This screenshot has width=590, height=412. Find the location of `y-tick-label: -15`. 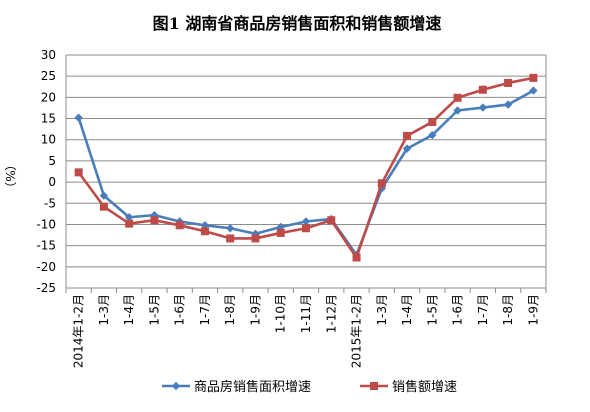

y-tick-label: -15 is located at coordinates (46, 246).